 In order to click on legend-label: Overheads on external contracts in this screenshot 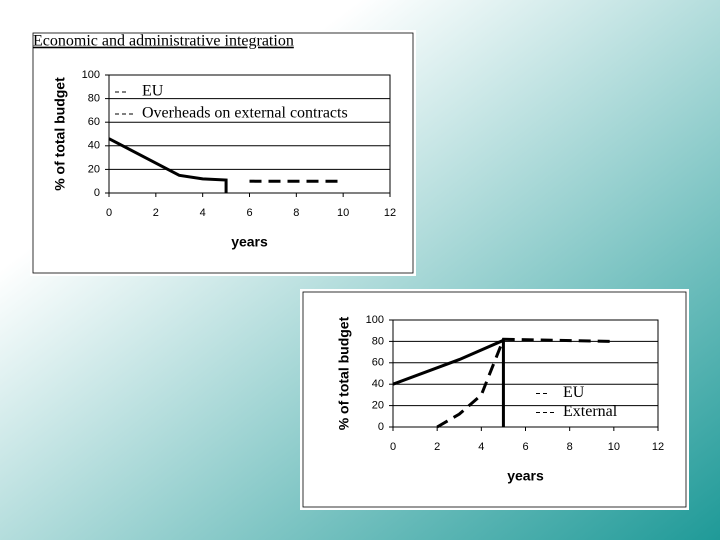, I will do `click(245, 113)`.